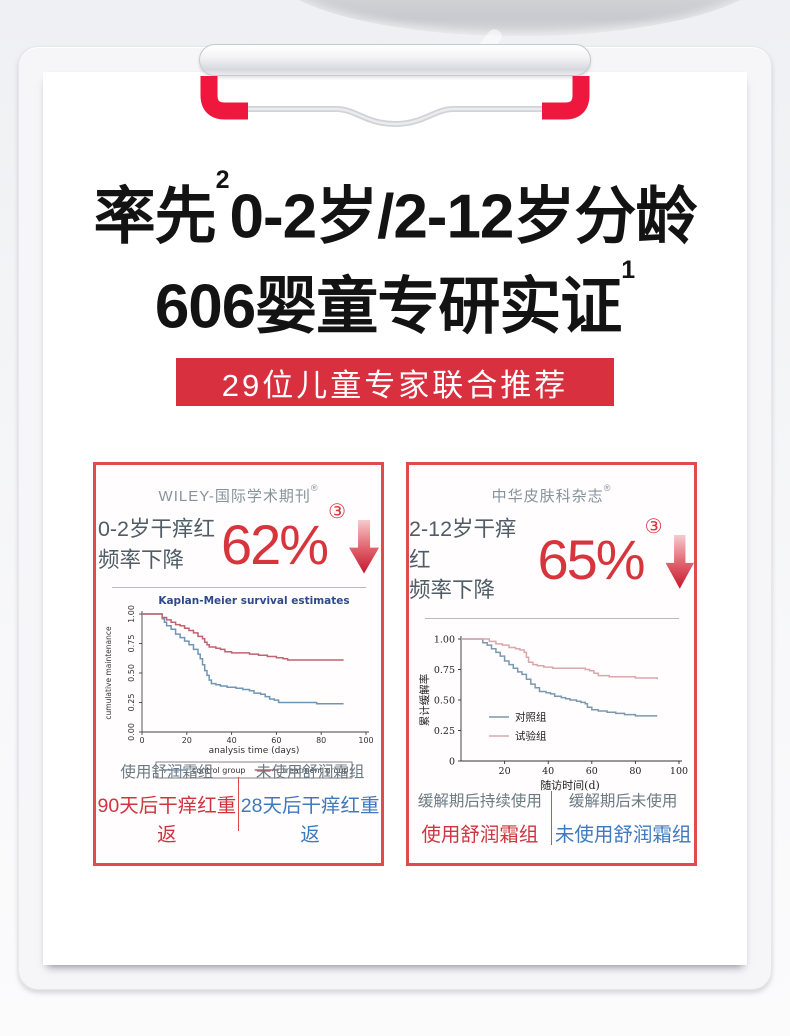 The image size is (790, 1036). What do you see at coordinates (388, 307) in the screenshot?
I see `headline-proof: 606婴童专研实证` at bounding box center [388, 307].